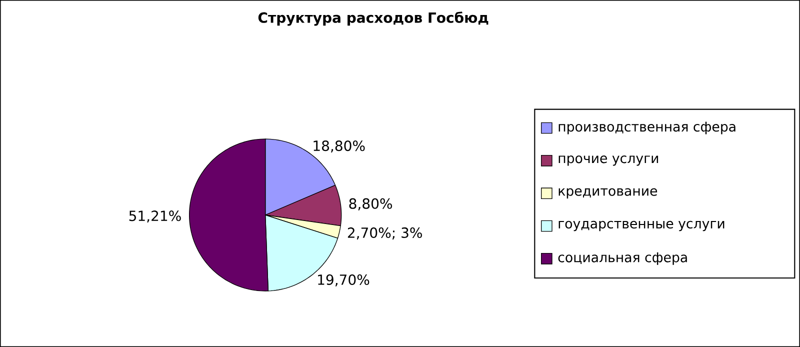 The width and height of the screenshot is (800, 347). Describe the element at coordinates (155, 216) in the screenshot. I see `data-label: 51,21%` at that location.